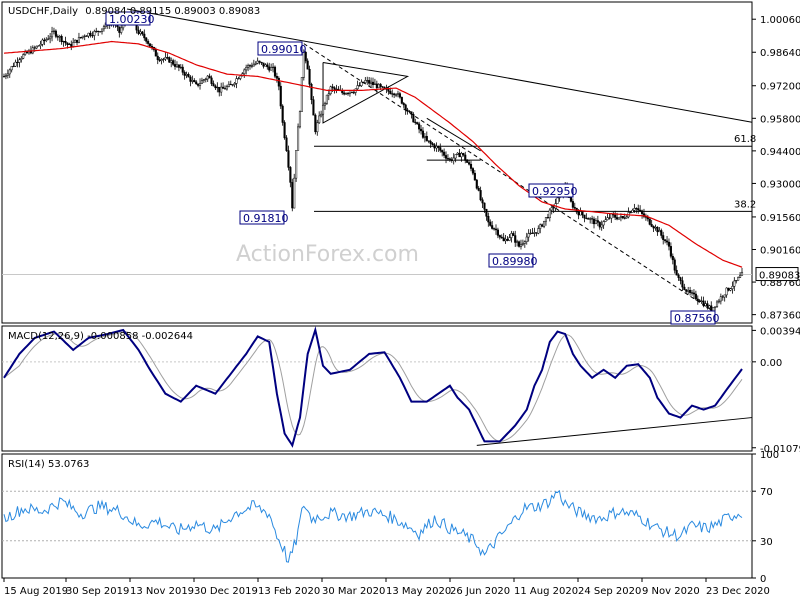 The width and height of the screenshot is (800, 605). I want to click on level-label-0.87560: 0.87560, so click(697, 318).